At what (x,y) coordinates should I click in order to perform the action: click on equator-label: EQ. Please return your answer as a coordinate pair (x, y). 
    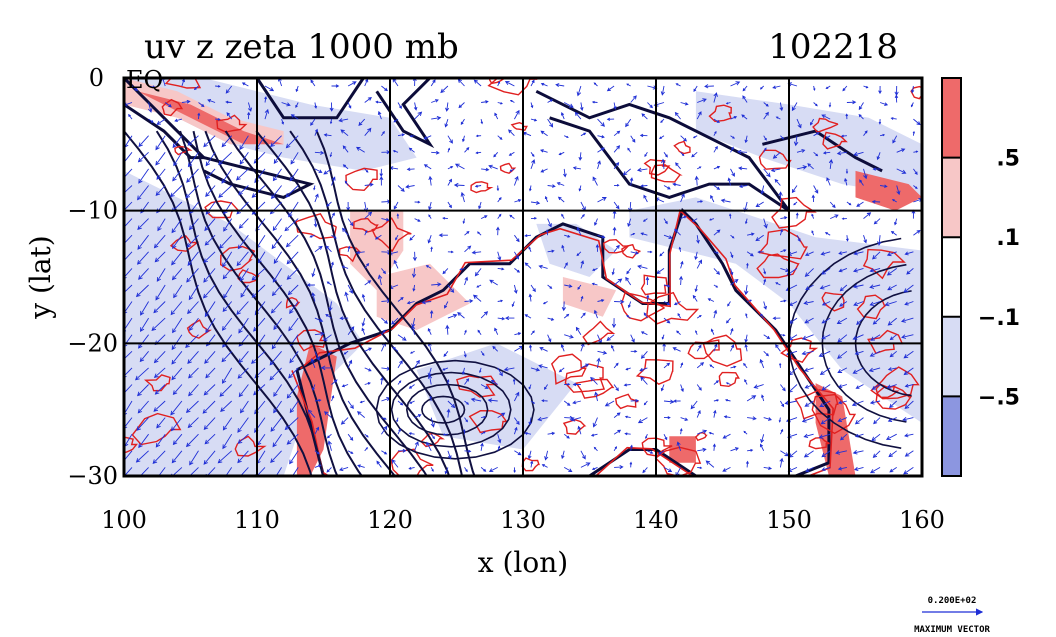
    Looking at the image, I should click on (144, 80).